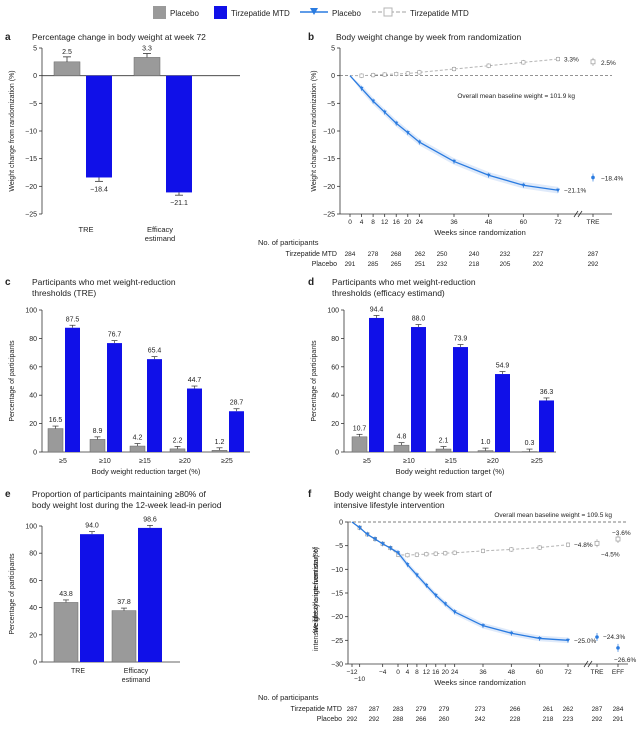 This screenshot has height=734, width=640. Describe the element at coordinates (124, 602) in the screenshot. I see `panel-e-data-label: 37.8` at that location.